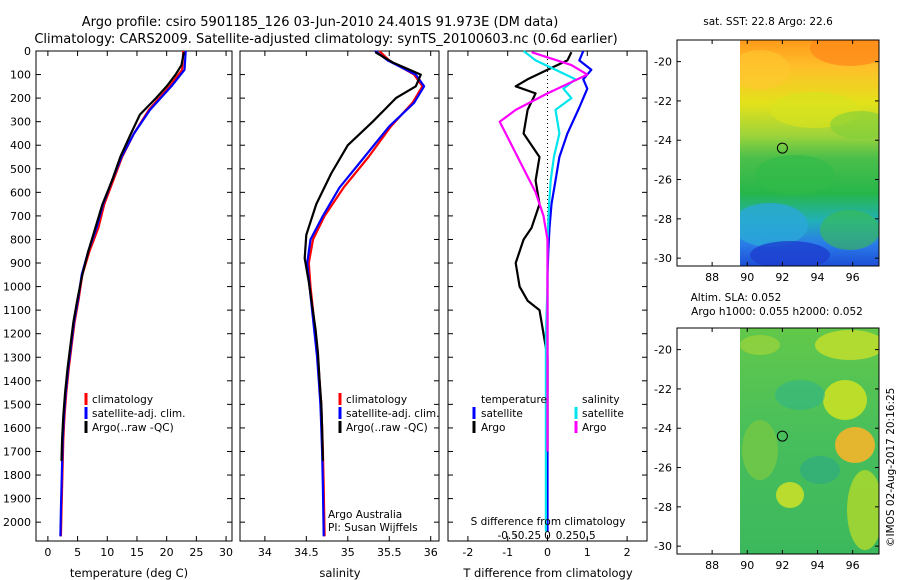  I want to click on difference-profiles, so click(545, 291).